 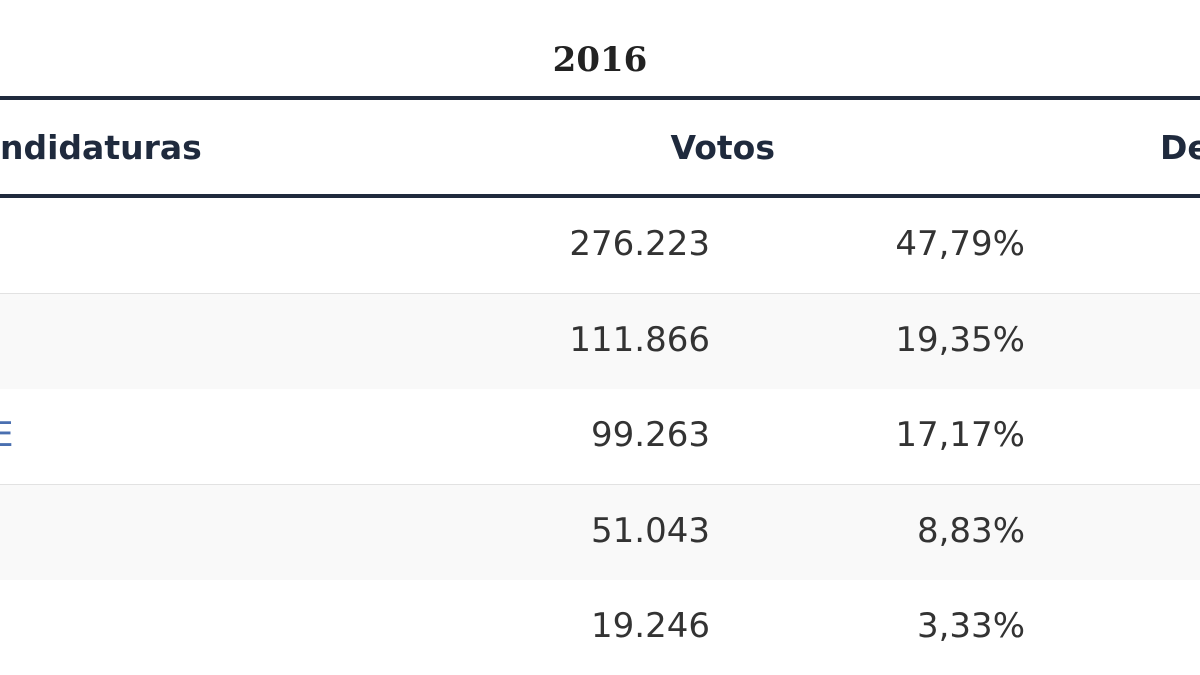 I want to click on votes-cell: 51.043, so click(x=650, y=530).